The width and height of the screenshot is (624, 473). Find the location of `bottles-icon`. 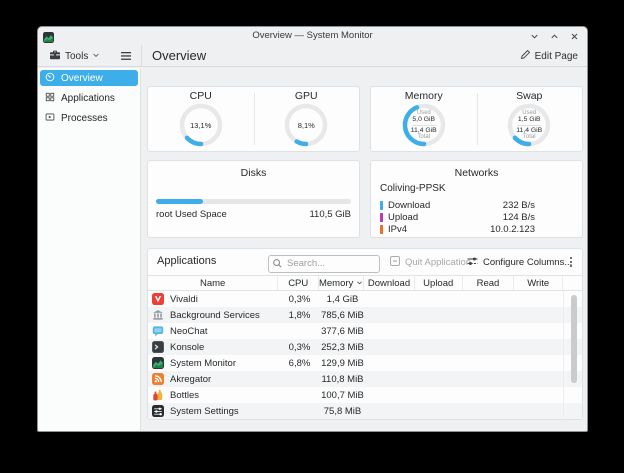

bottles-icon is located at coordinates (158, 395).